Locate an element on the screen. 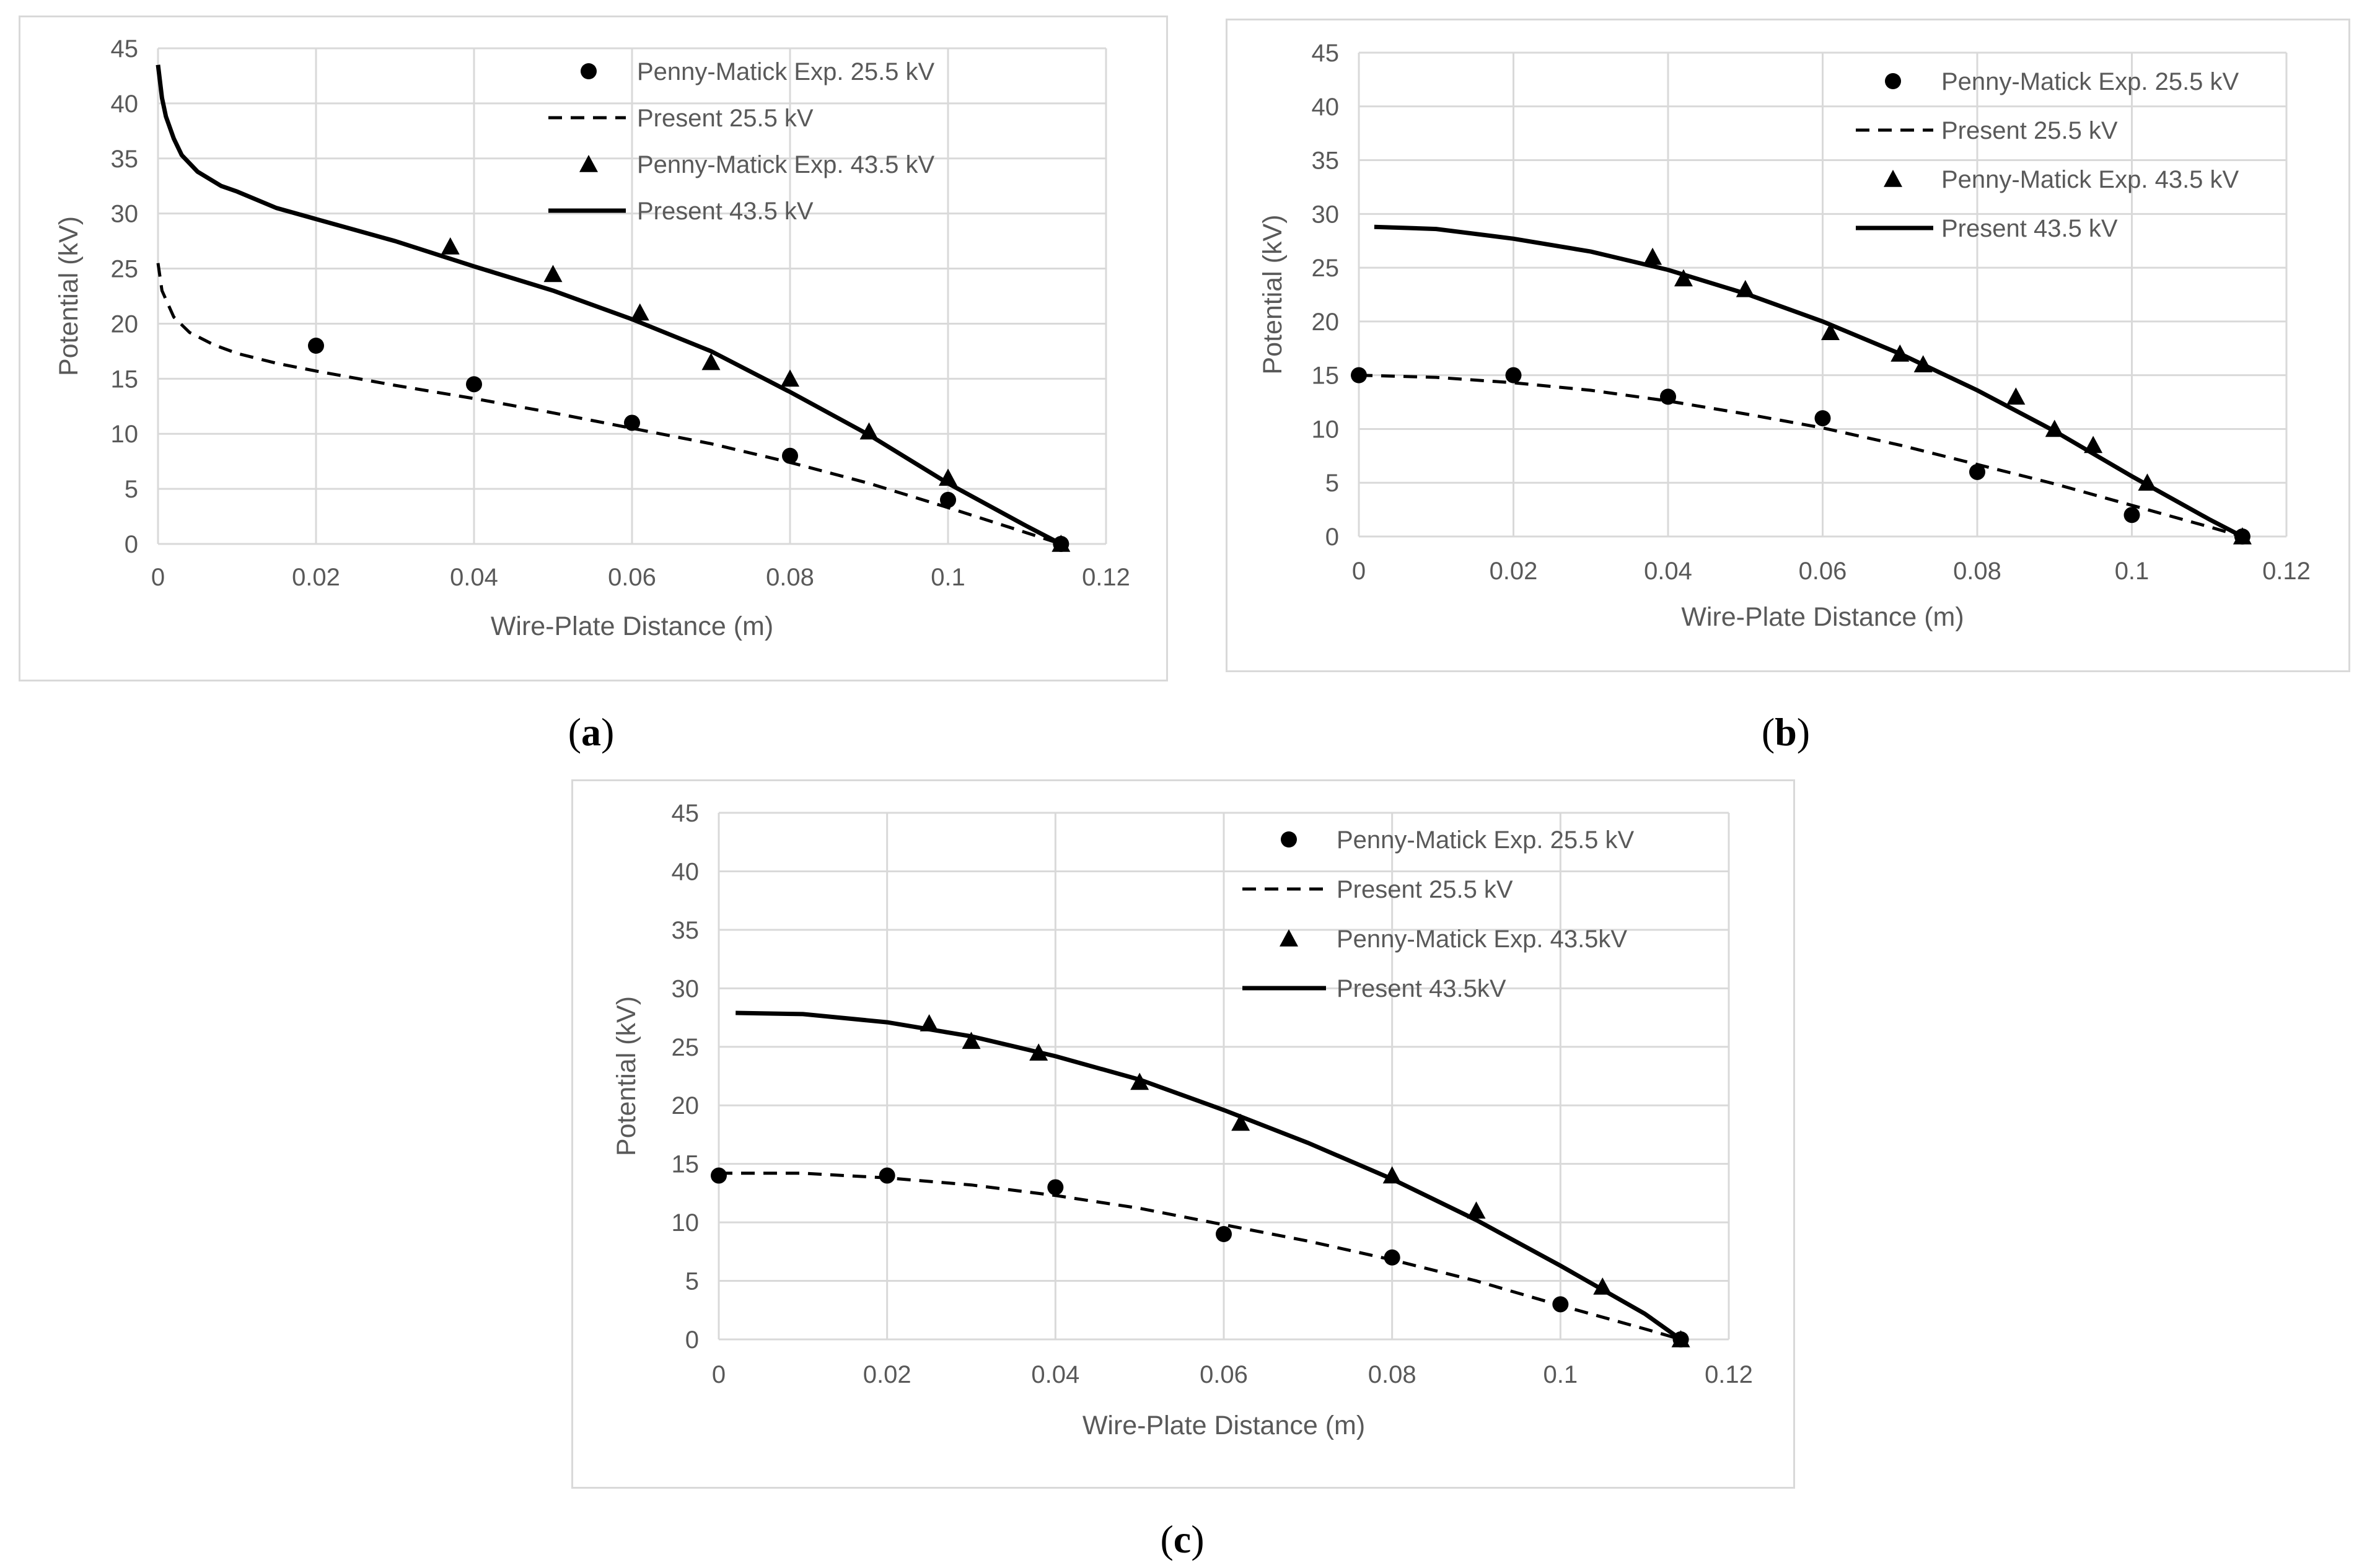 The image size is (2367, 1568). legend-label: Penny-Matick Exp. 43.5kV is located at coordinates (1482, 939).